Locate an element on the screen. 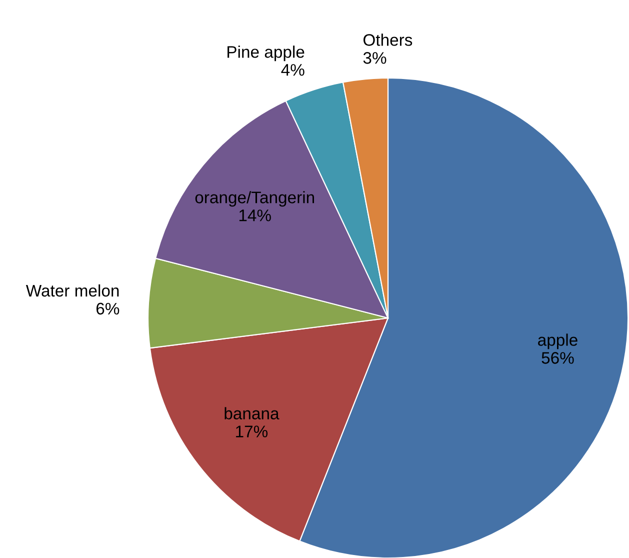 The image size is (629, 558). slice-label: orange/Tangerin is located at coordinates (254, 199).